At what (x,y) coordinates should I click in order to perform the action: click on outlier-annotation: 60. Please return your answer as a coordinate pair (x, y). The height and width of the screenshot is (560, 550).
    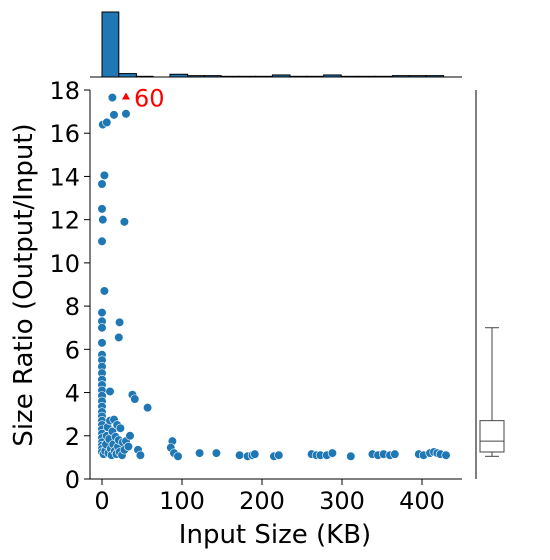
    Looking at the image, I should click on (143, 98).